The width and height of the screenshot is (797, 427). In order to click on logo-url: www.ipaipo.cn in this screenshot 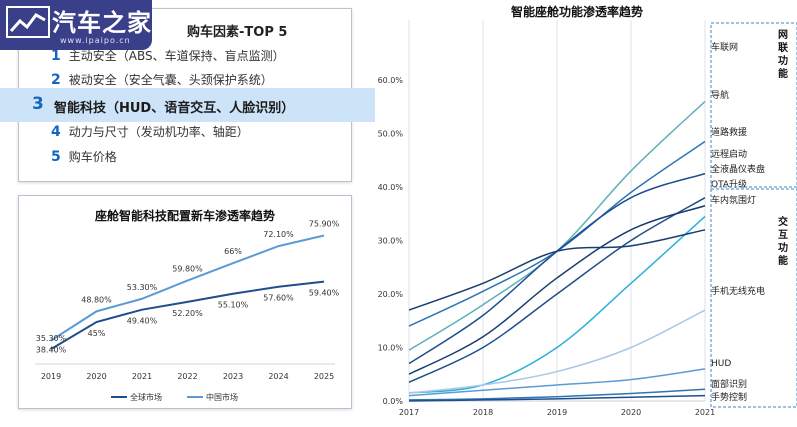, I will do `click(95, 40)`.